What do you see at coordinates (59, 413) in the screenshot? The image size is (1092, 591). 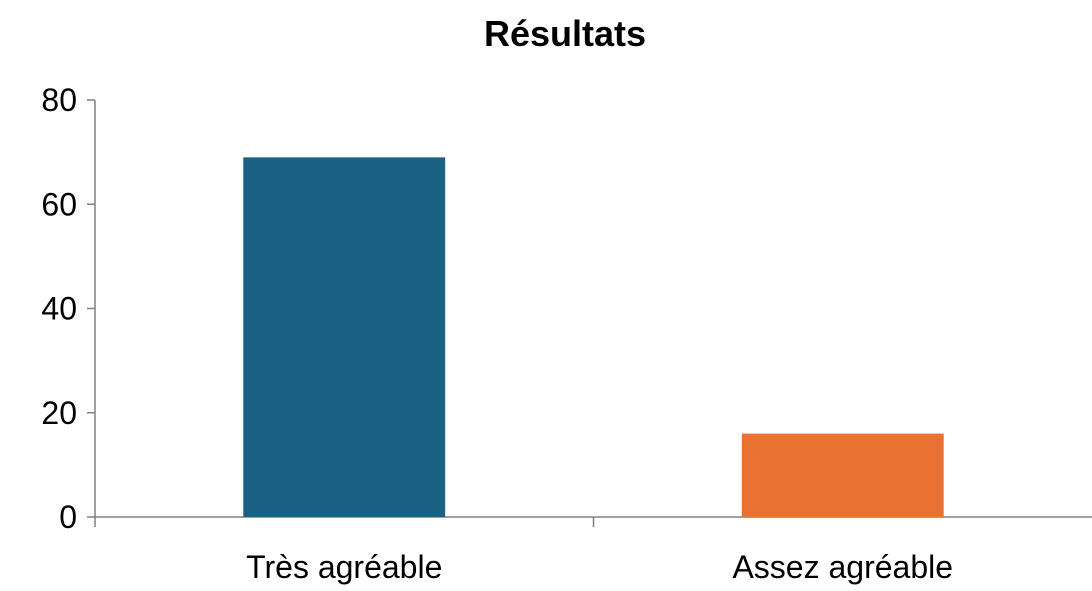 I see `y-tick-label: 20` at bounding box center [59, 413].